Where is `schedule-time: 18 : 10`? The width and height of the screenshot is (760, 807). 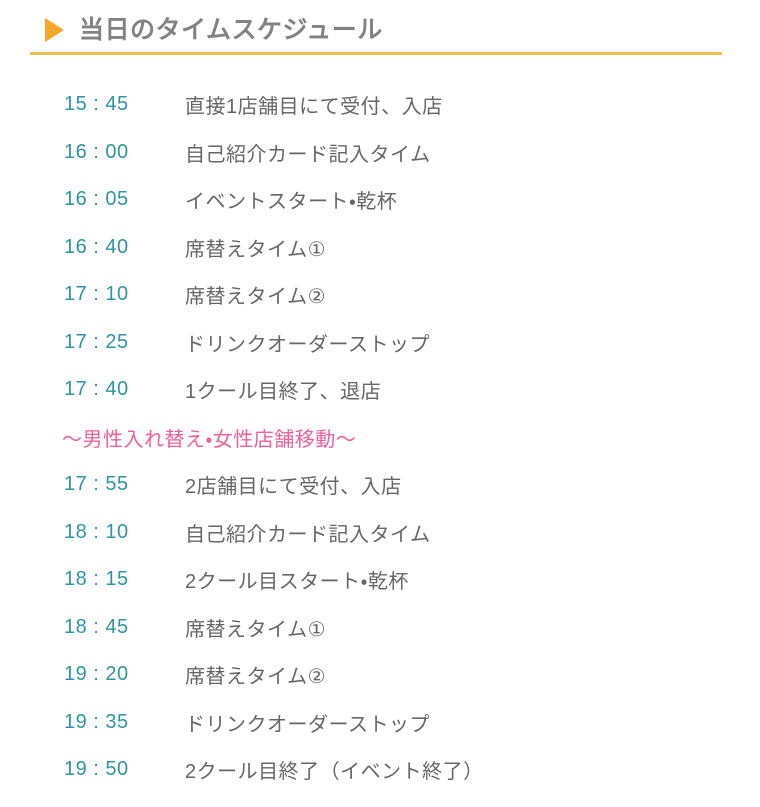
schedule-time: 18 : 10 is located at coordinates (96, 531).